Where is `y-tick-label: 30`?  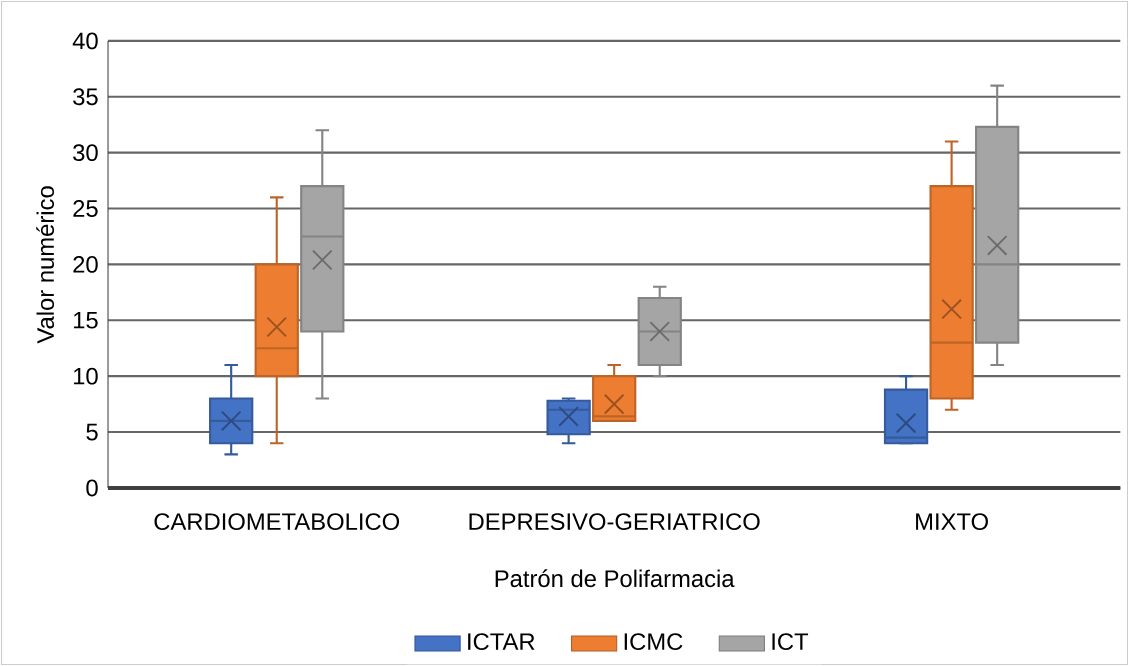
y-tick-label: 30 is located at coordinates (85, 153).